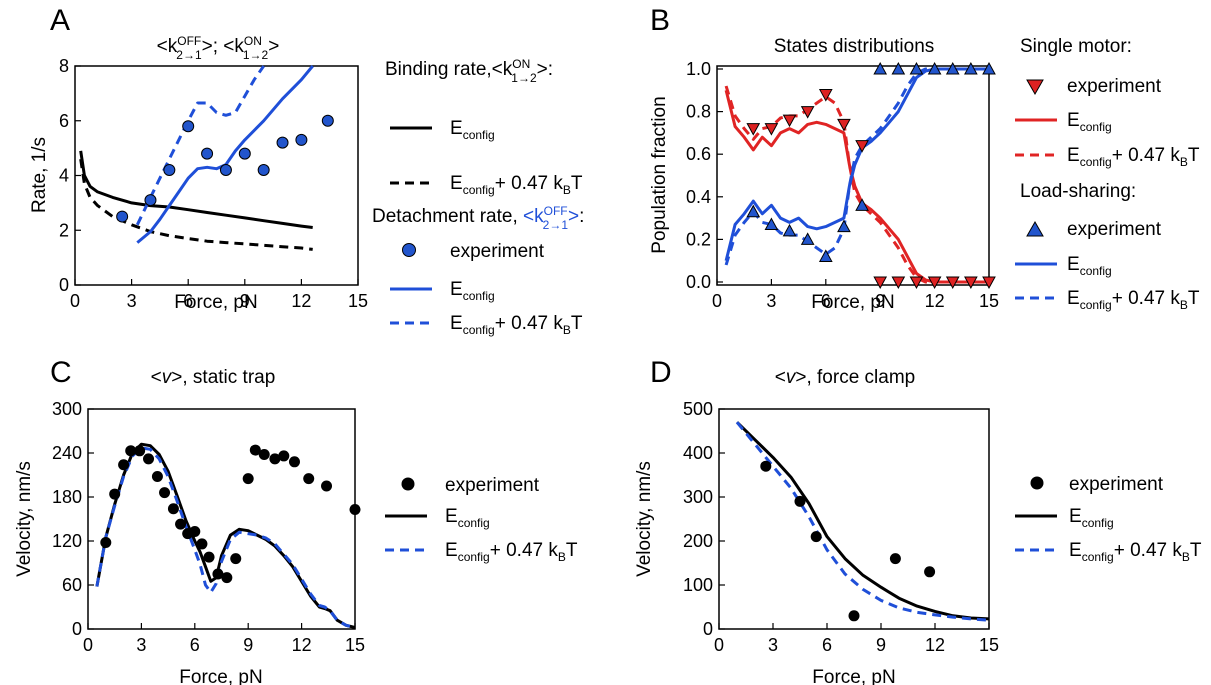 This screenshot has height=685, width=1211. What do you see at coordinates (67, 409) in the screenshot?
I see `panel-c-ytick-label: 300` at bounding box center [67, 409].